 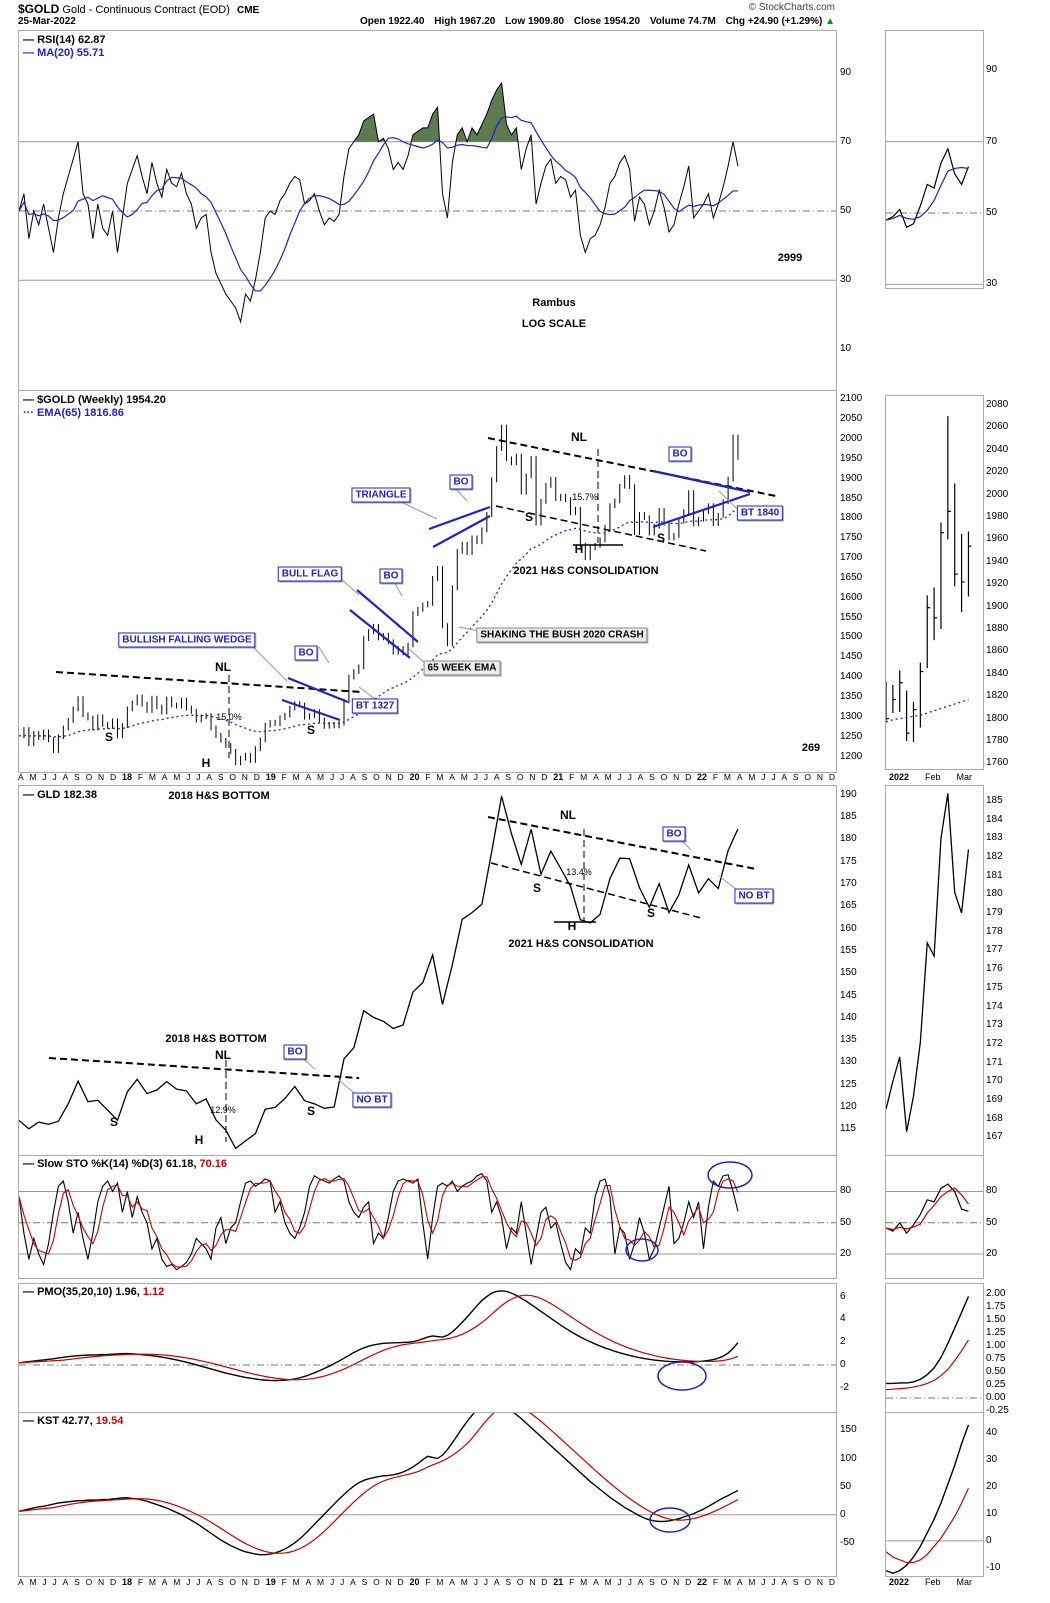 What do you see at coordinates (109, 1421) in the screenshot?
I see `legend-part: 19.54` at bounding box center [109, 1421].